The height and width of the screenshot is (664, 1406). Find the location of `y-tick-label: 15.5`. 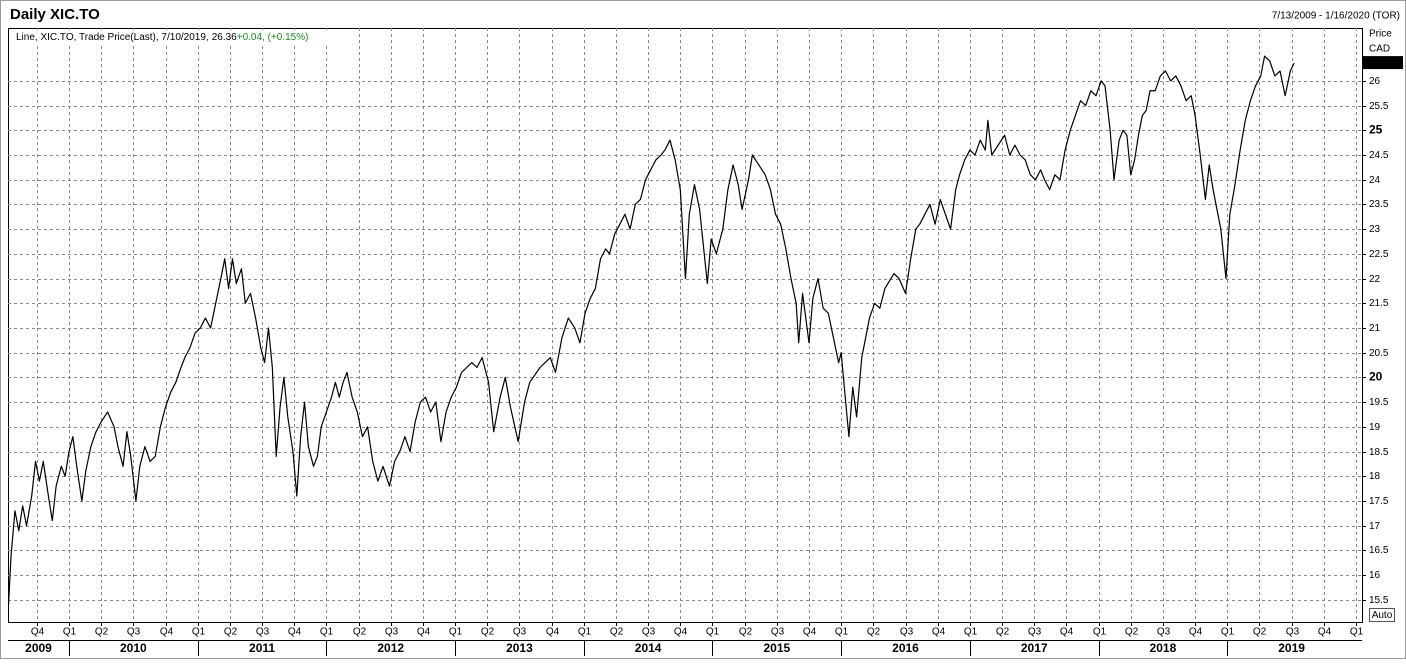

y-tick-label: 15.5 is located at coordinates (1379, 600).